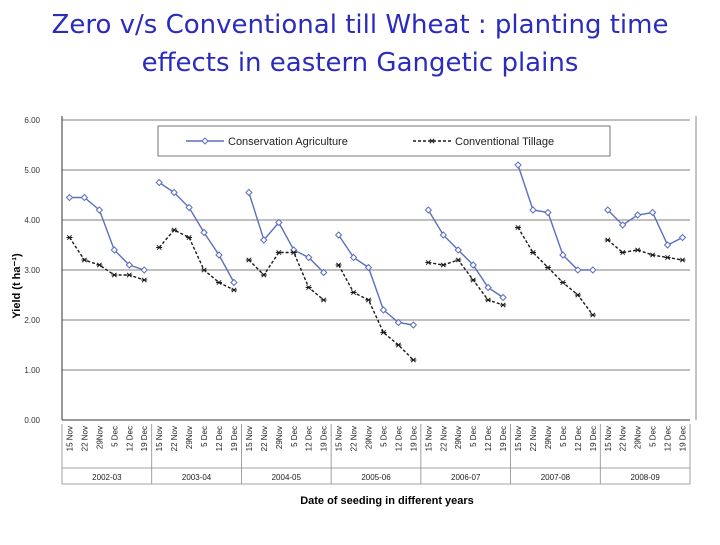 The height and width of the screenshot is (545, 720). What do you see at coordinates (107, 477) in the screenshot?
I see `group-label: 2002-03` at bounding box center [107, 477].